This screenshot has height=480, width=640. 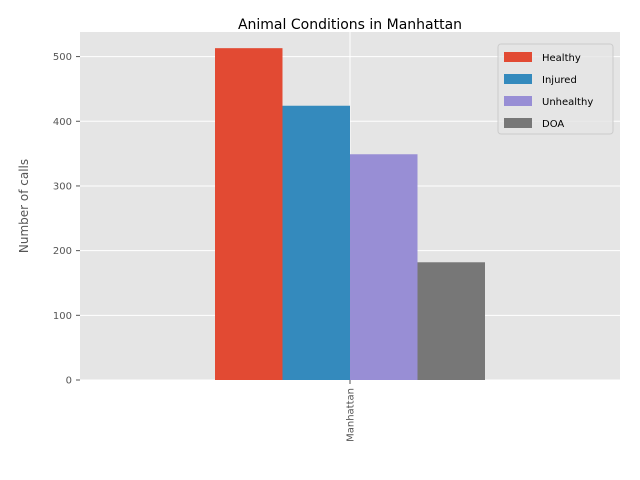 I want to click on x-axis: Manhattan, so click(x=351, y=411).